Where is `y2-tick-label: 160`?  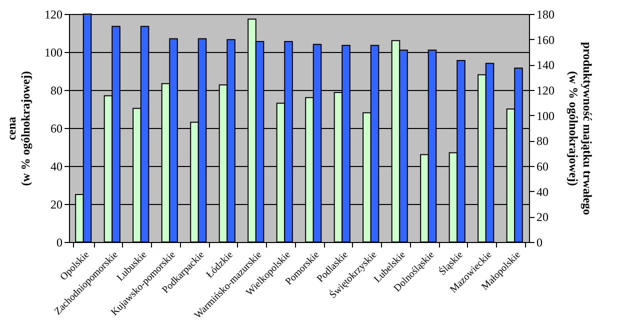
y2-tick-label: 160 is located at coordinates (545, 39).